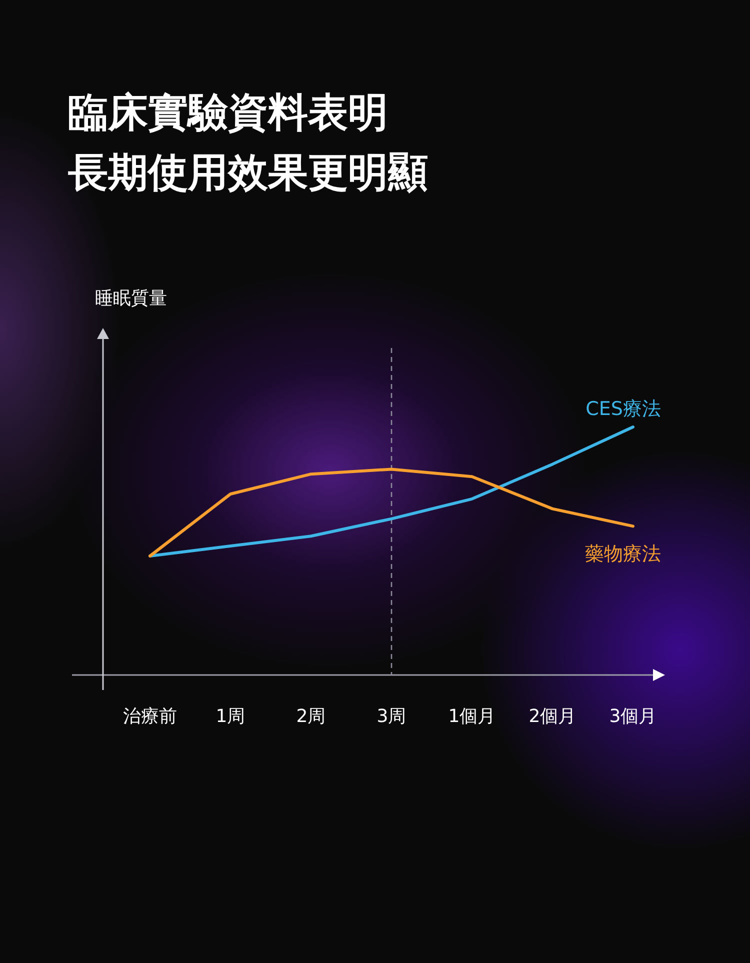  I want to click on series-label: CES療法, so click(623, 409).